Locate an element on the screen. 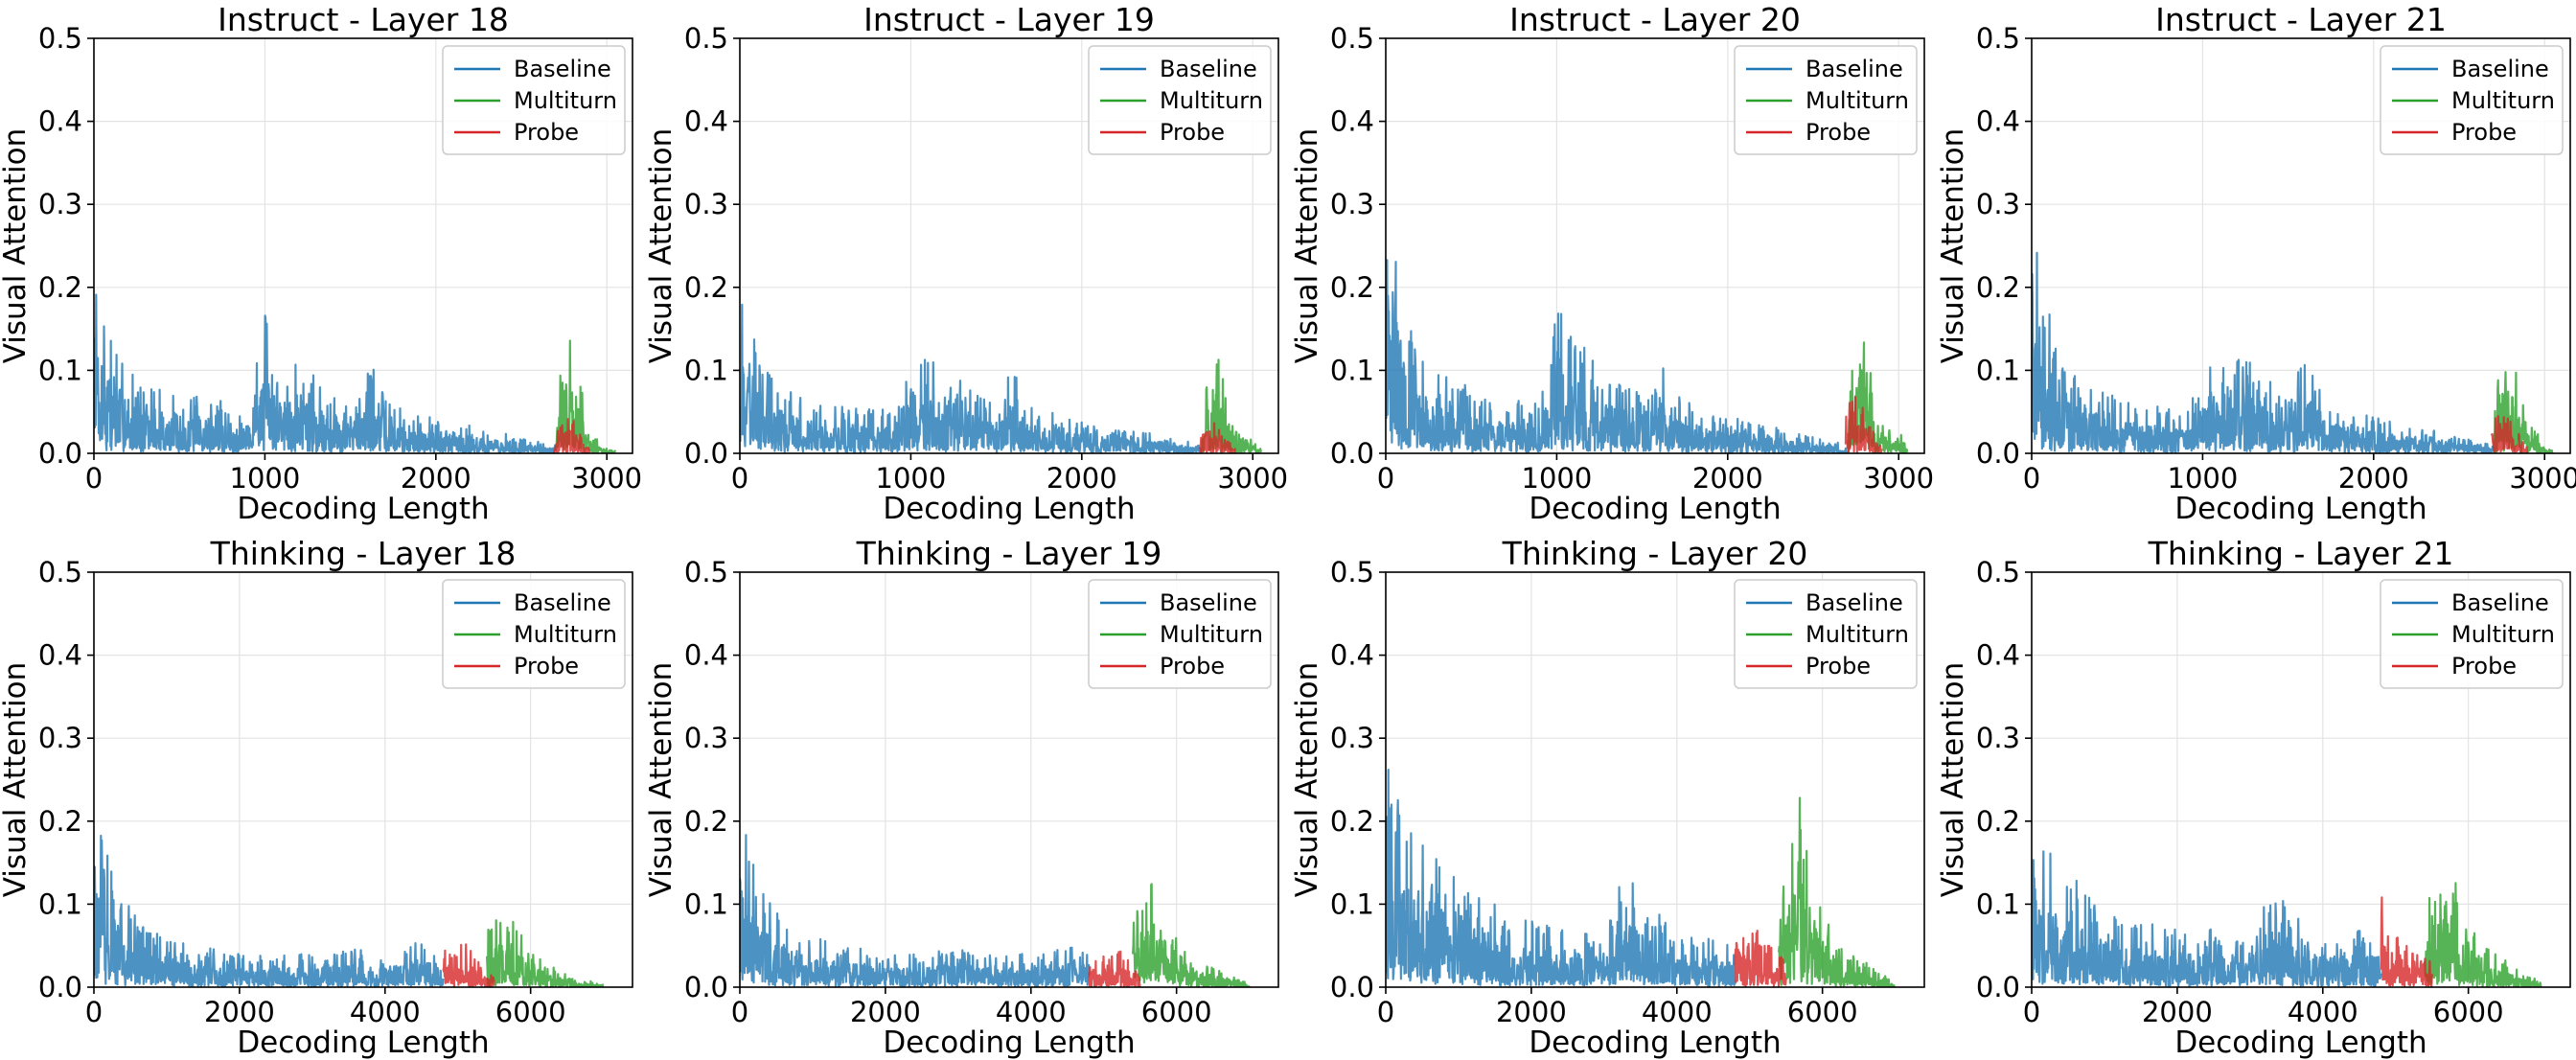  chart-title: Instruct - Layer 20 is located at coordinates (1655, 20).